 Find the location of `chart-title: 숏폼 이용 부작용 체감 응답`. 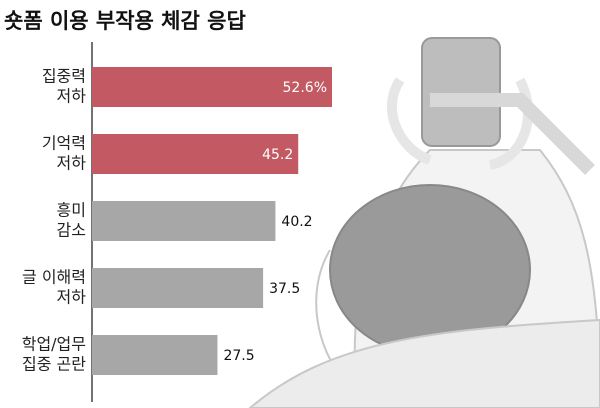

chart-title: 숏폼 이용 부작용 체감 응답 is located at coordinates (125, 21).